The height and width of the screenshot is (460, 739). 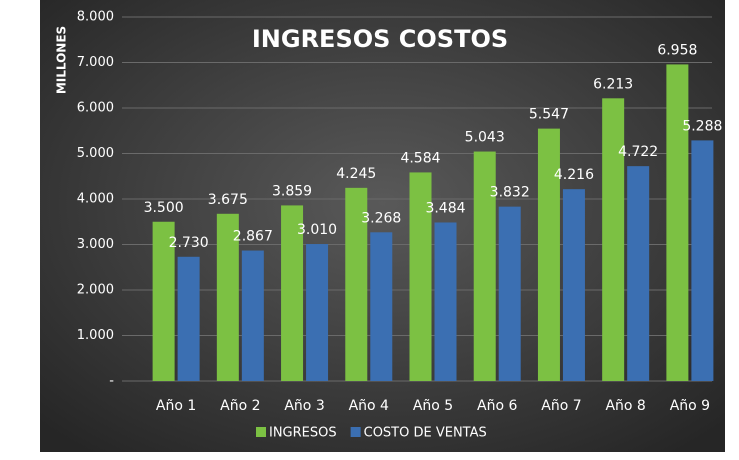 I want to click on x-tick-label: Año 1, so click(x=176, y=406).